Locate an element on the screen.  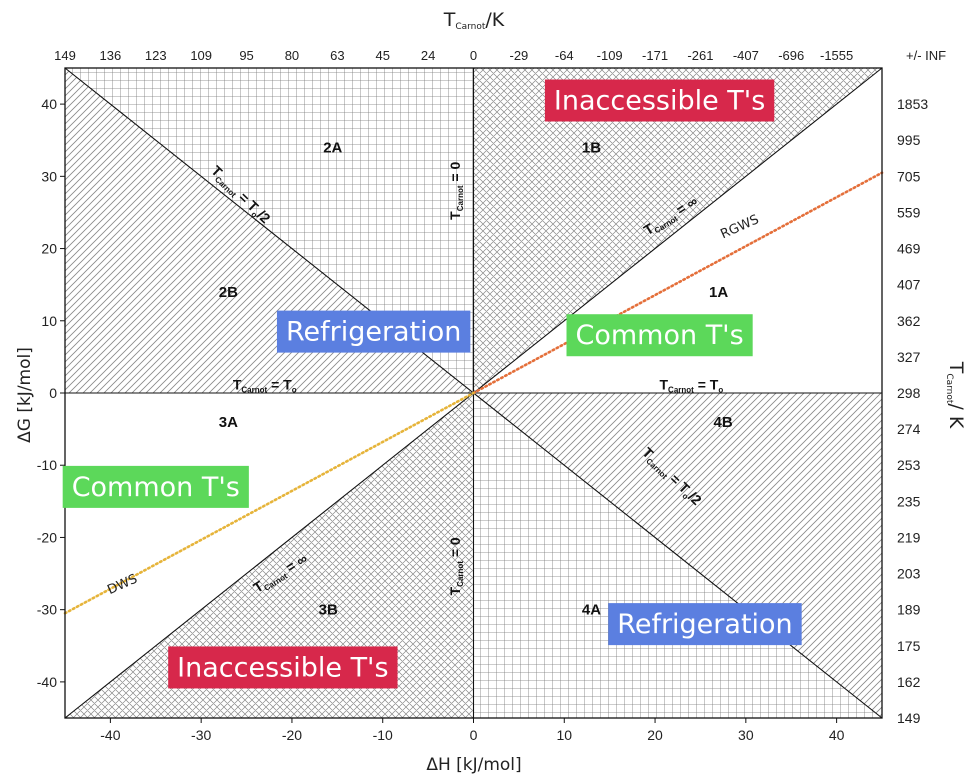
annotation-badge: Inaccessible T's is located at coordinates (659, 100).